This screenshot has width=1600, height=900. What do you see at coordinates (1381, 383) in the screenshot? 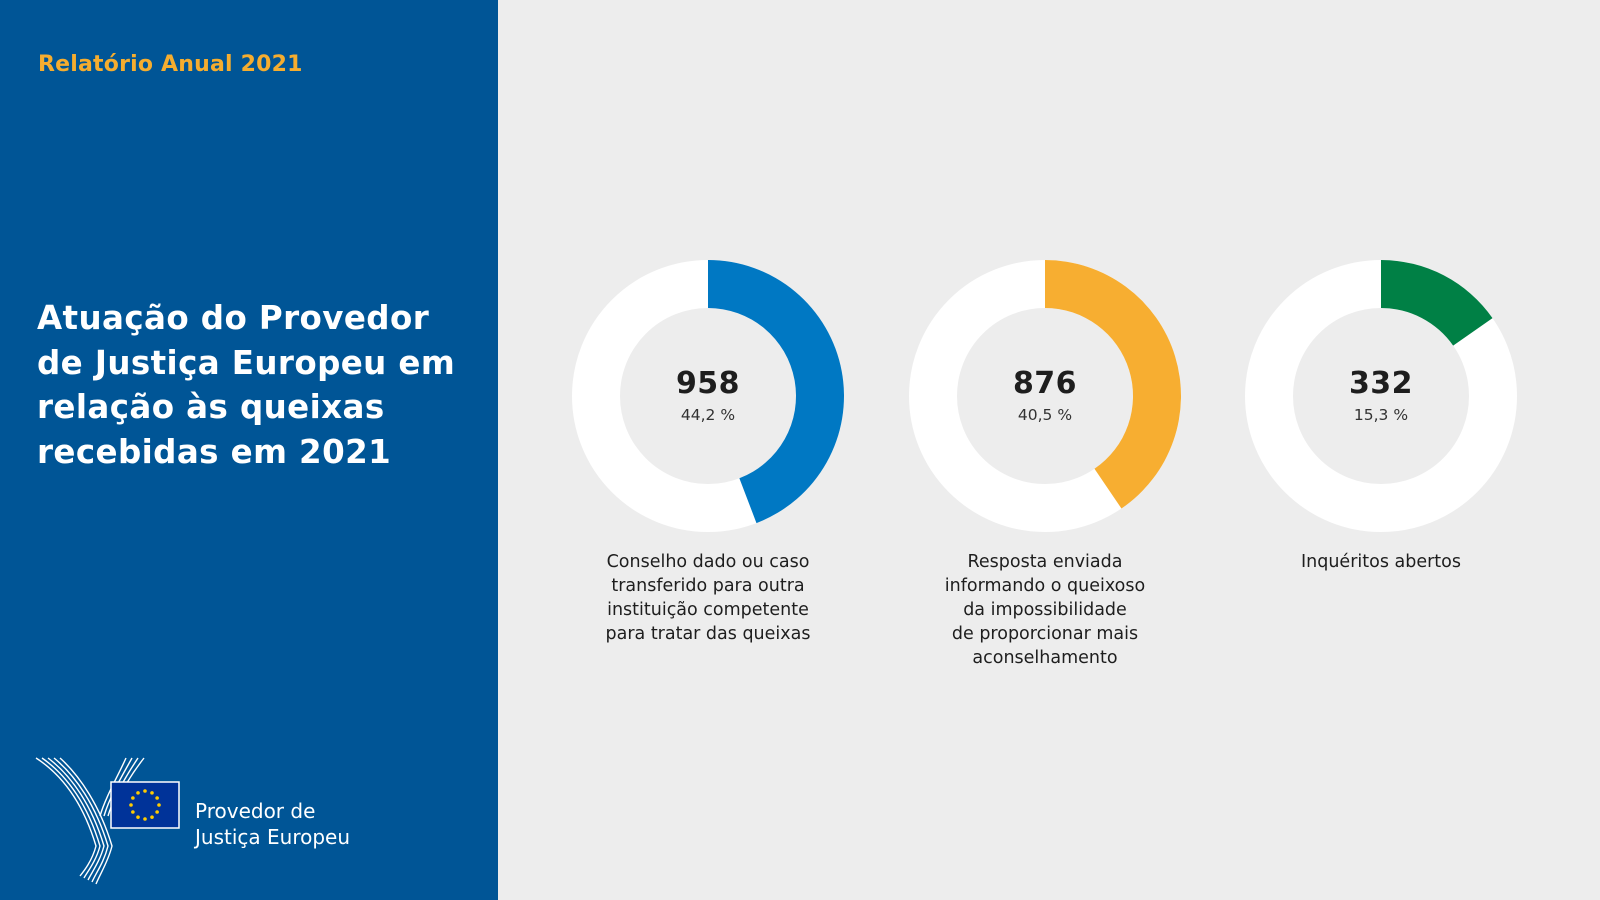
I see `donut-value: 332` at bounding box center [1381, 383].